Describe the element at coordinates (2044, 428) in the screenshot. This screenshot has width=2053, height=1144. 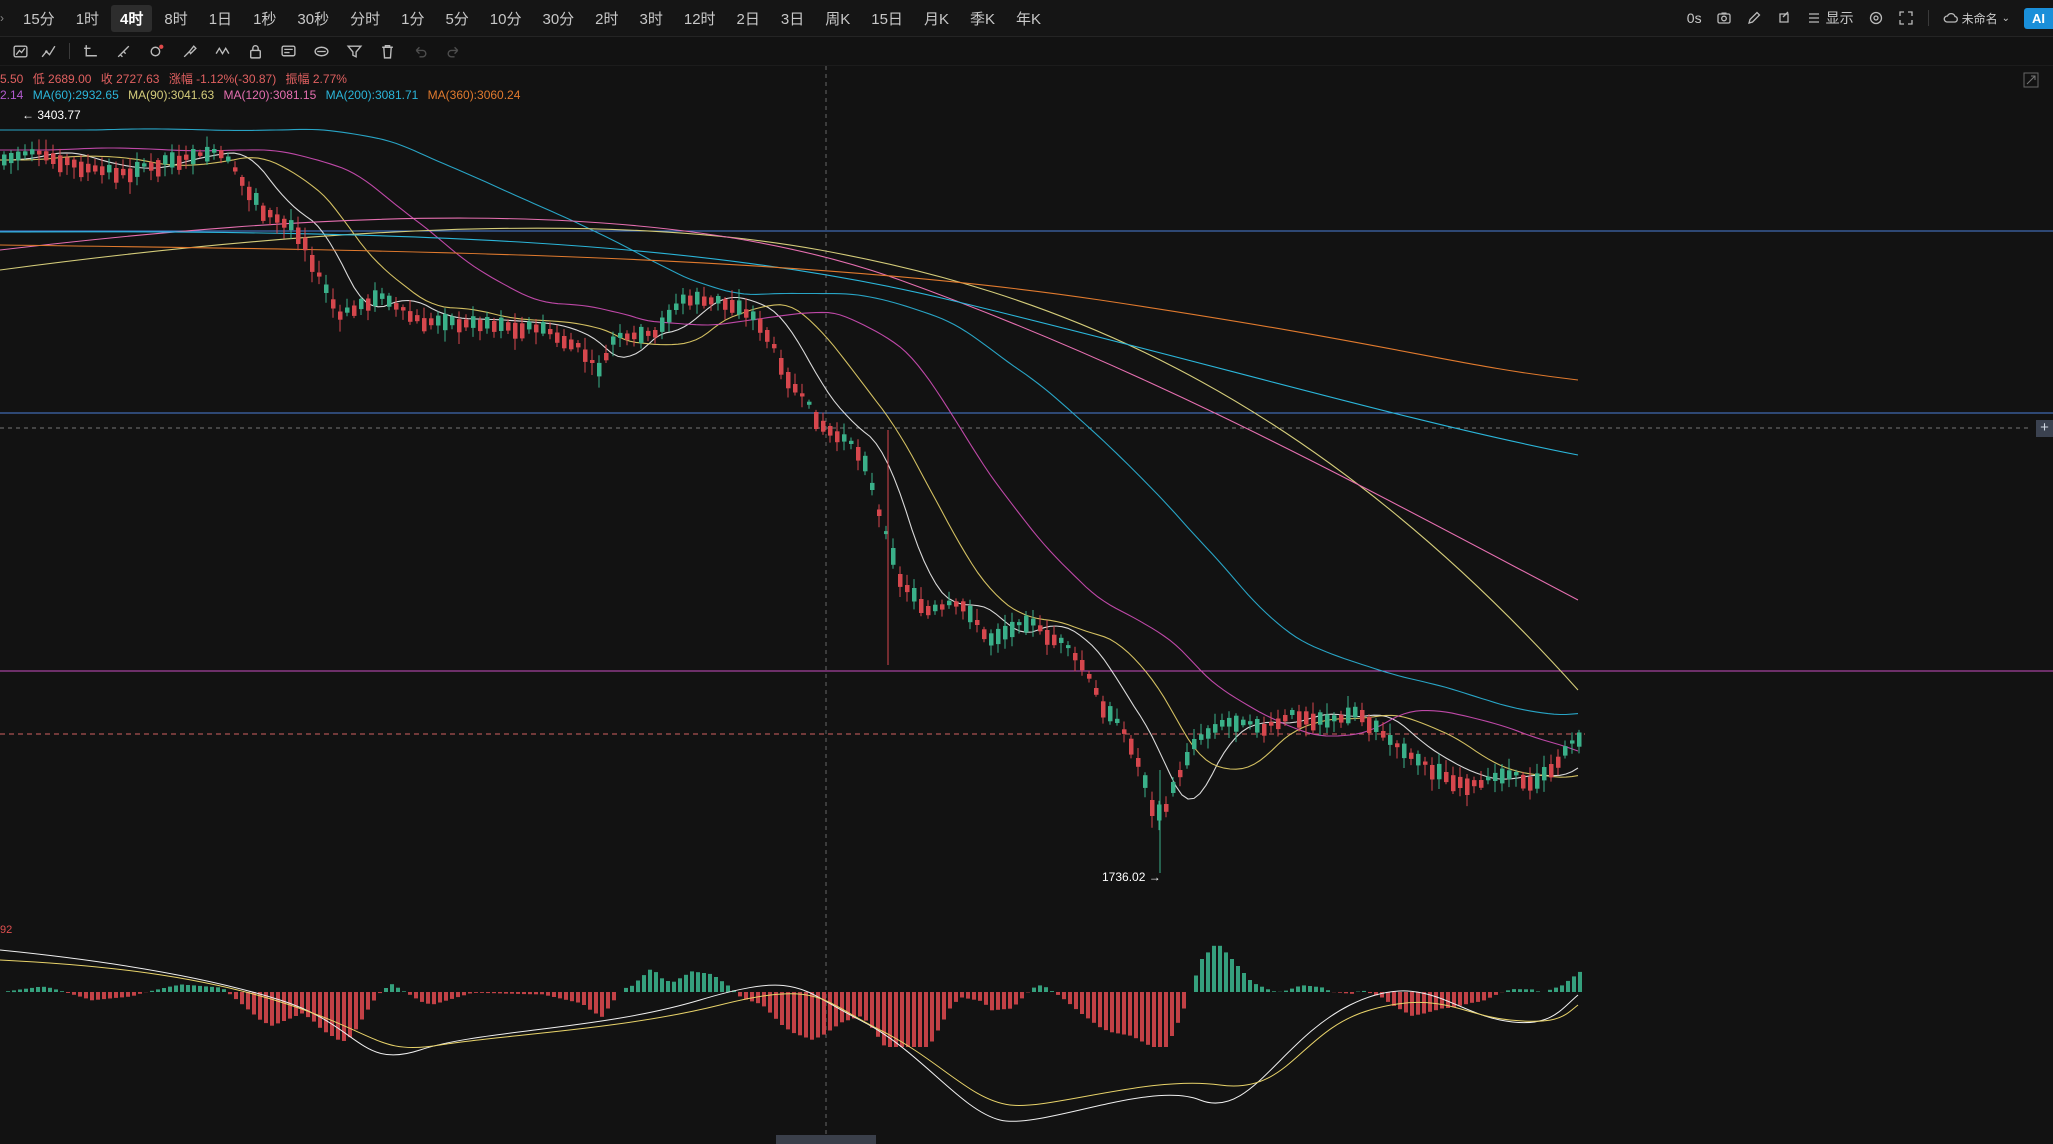
I see `add-alert-handle: +` at that location.